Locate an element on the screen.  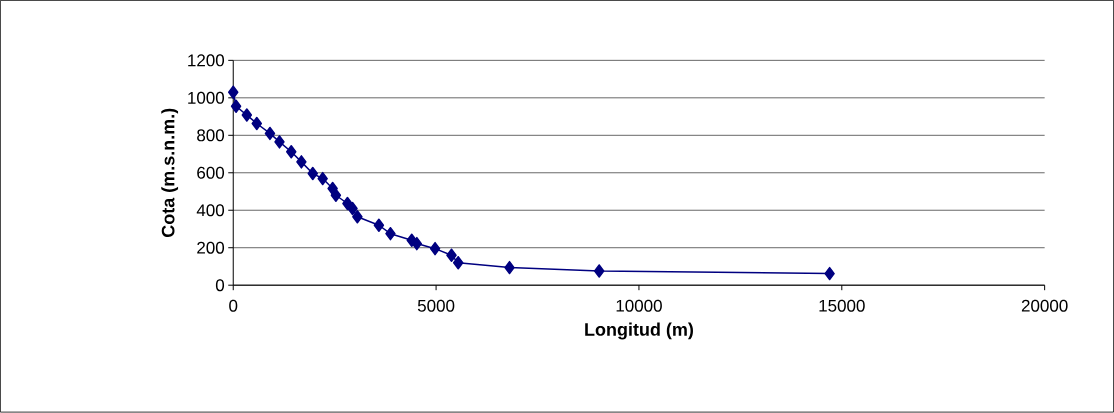
x-tick-label: 10000 is located at coordinates (639, 305).